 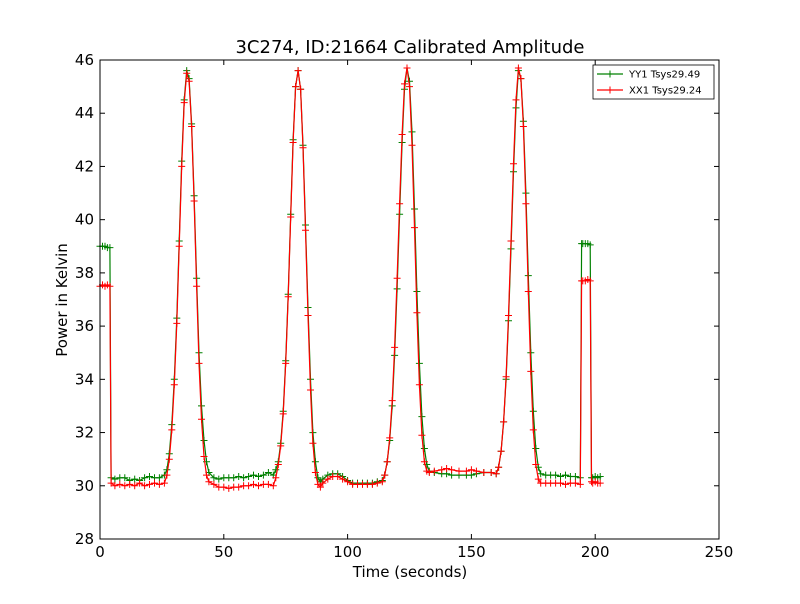 I want to click on legend-label: YY1 Tsys29.49, so click(x=664, y=75).